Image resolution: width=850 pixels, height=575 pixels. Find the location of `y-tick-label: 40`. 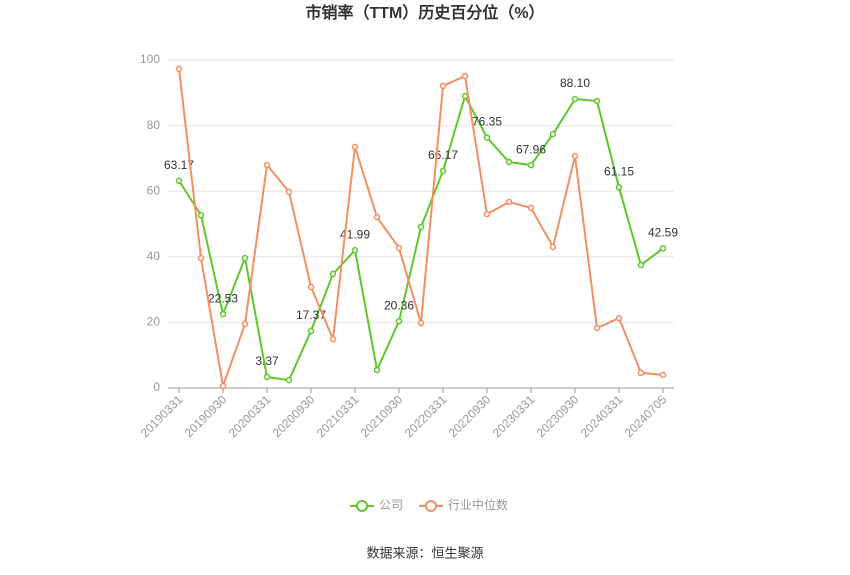

y-tick-label: 40 is located at coordinates (154, 256).